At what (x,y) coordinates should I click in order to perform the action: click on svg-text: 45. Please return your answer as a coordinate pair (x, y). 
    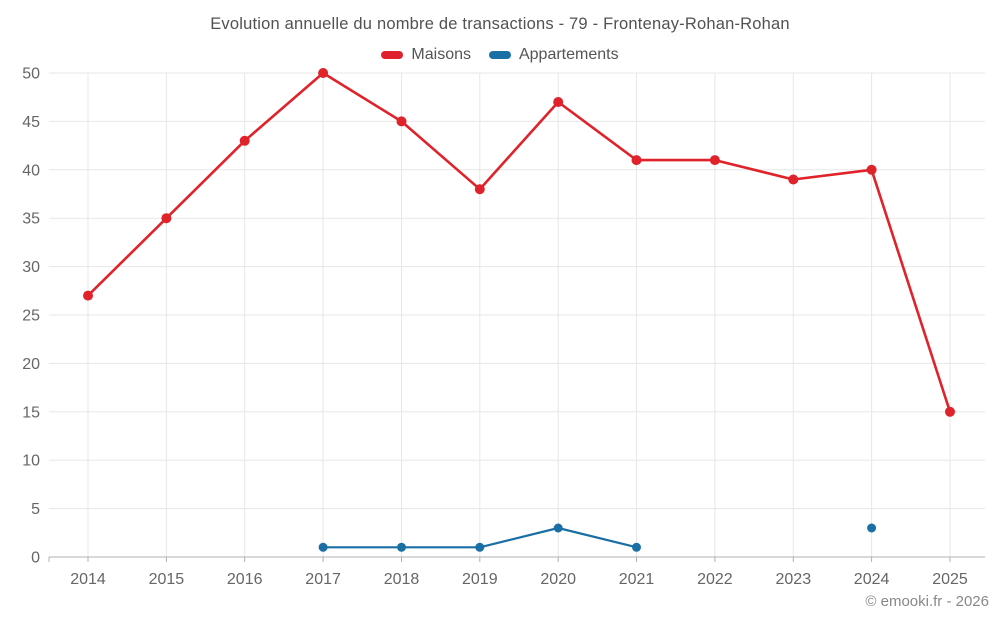
    Looking at the image, I should click on (31, 122).